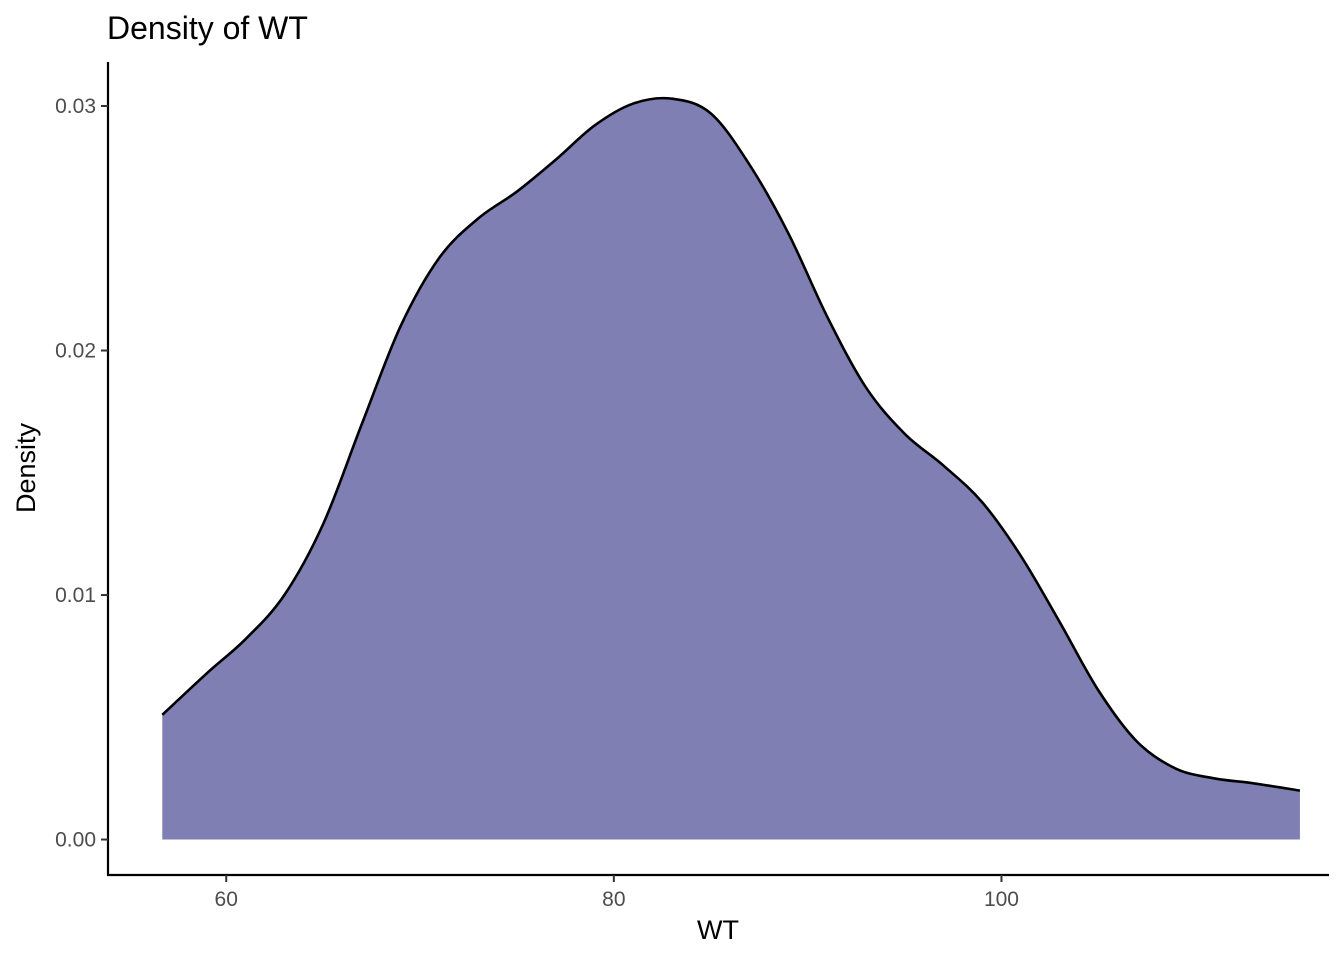 The height and width of the screenshot is (960, 1344). Describe the element at coordinates (613, 899) in the screenshot. I see `x-tick-label: 80` at that location.